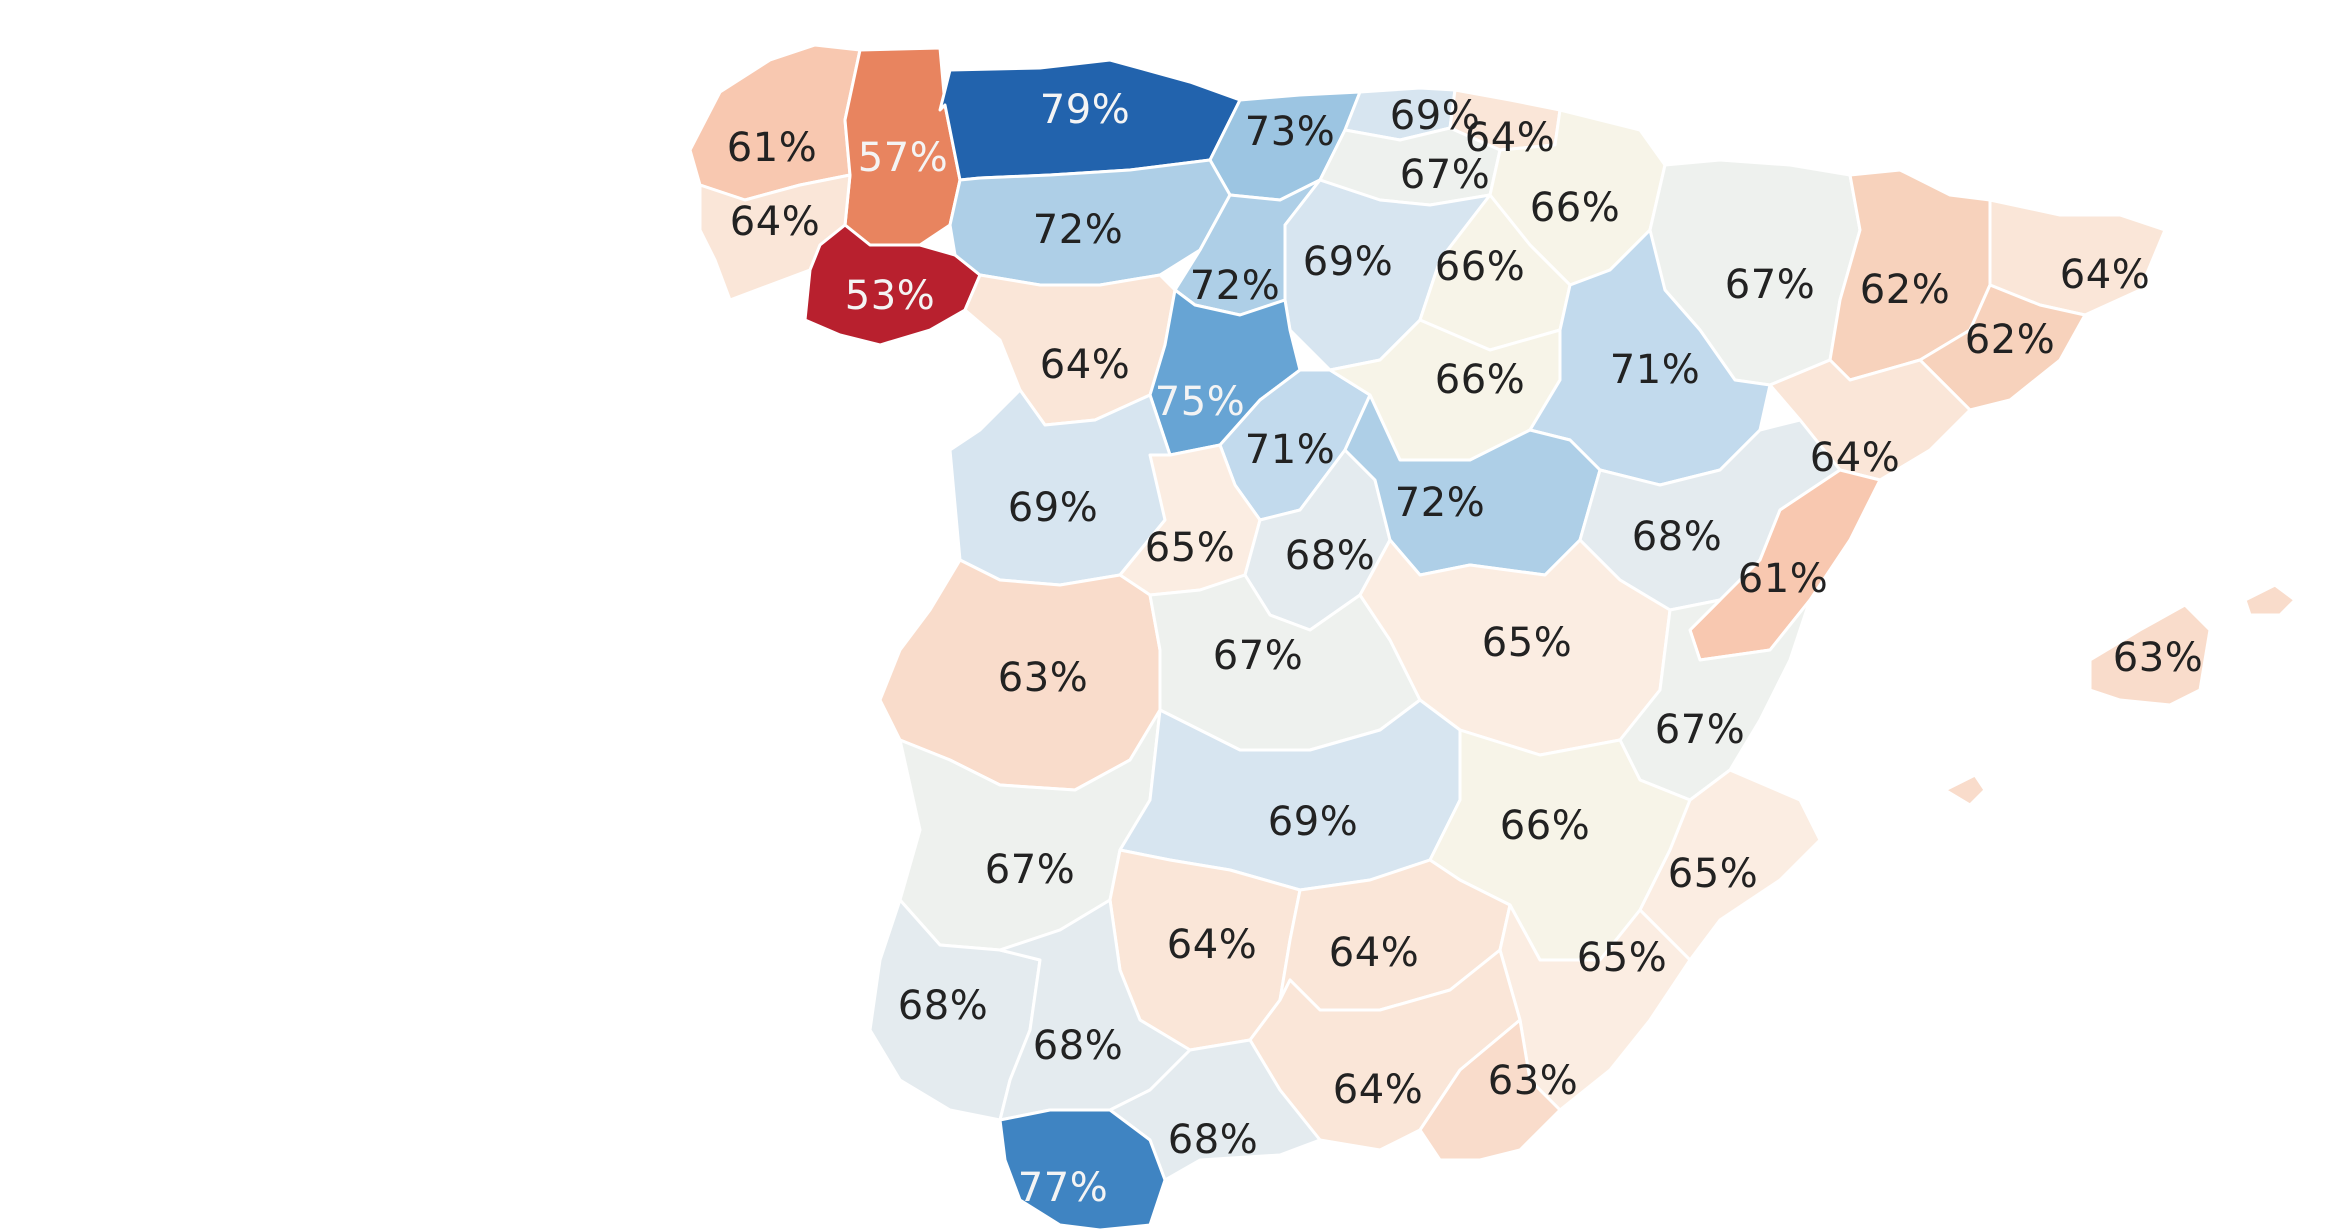 Image resolution: width=2350 pixels, height=1230 pixels. What do you see at coordinates (1855, 458) in the screenshot?
I see `province-label-tarragona: 64%` at bounding box center [1855, 458].